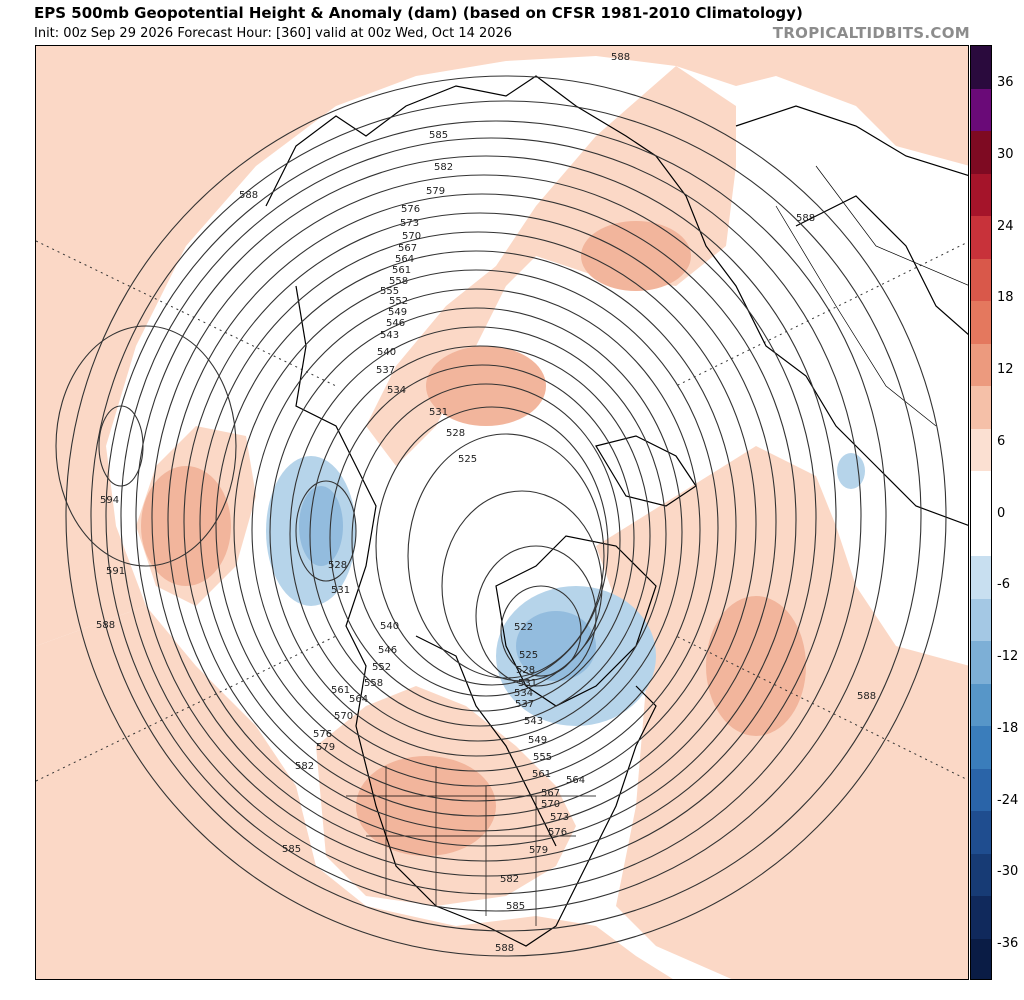 The height and width of the screenshot is (1000, 1024). Describe the element at coordinates (1008, 872) in the screenshot. I see `colorbar-tick-label: -30` at that location.